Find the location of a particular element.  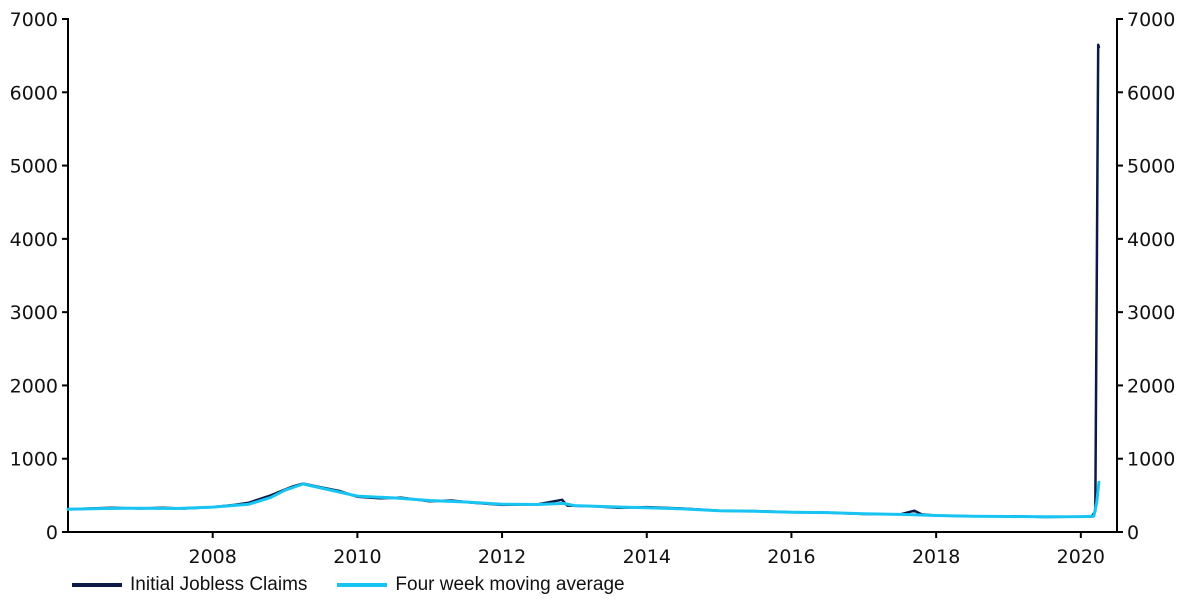

y-tick-label-right: 7000 is located at coordinates (1151, 20).